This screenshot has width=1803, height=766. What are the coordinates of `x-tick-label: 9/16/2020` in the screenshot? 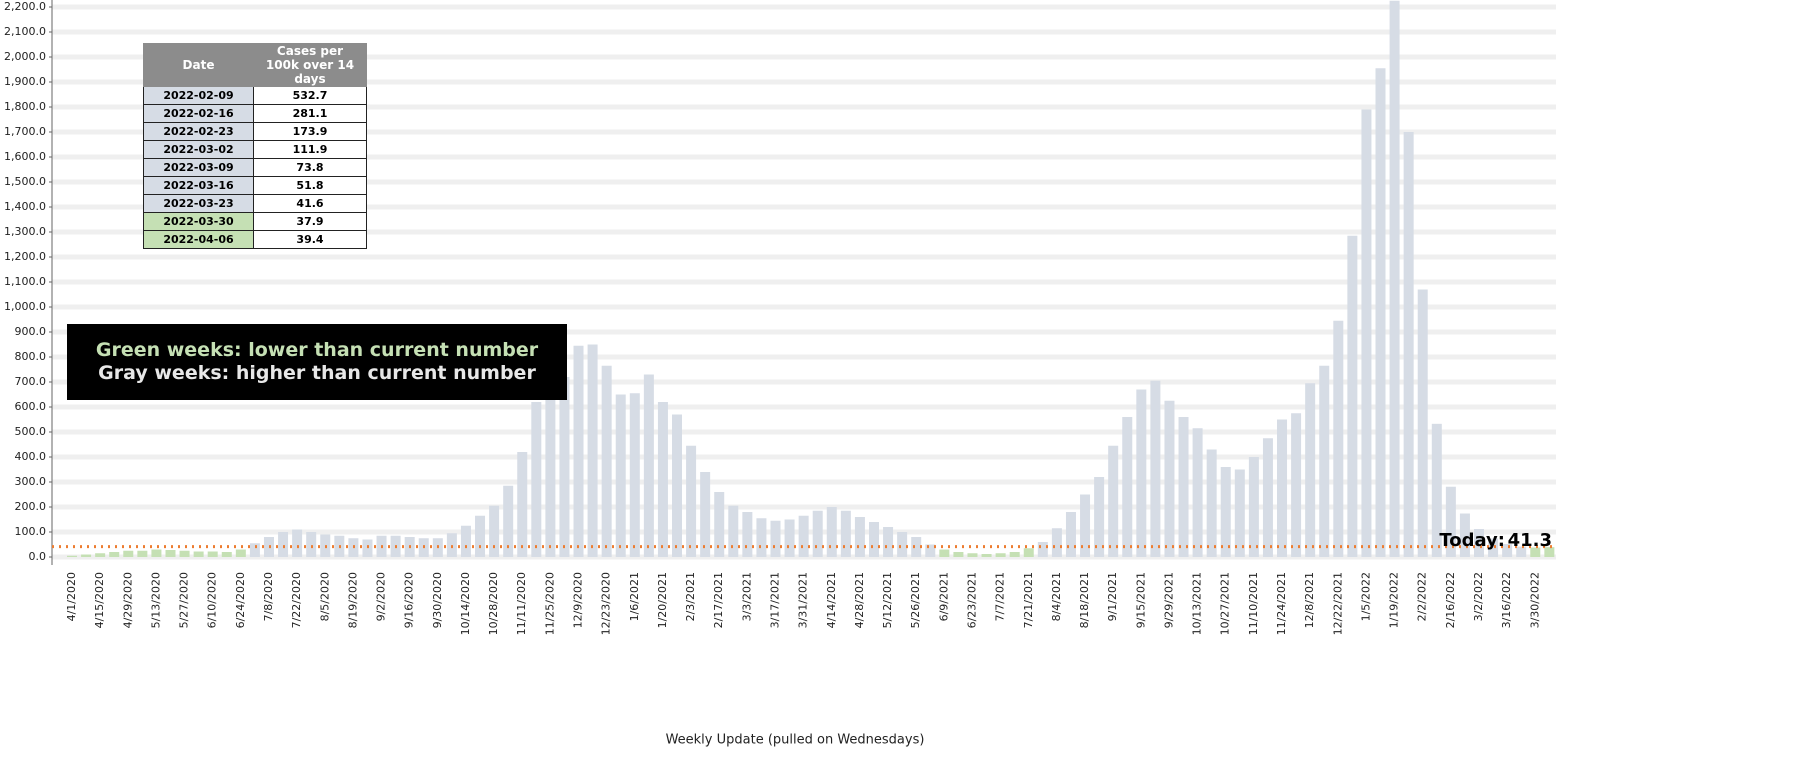 It's located at (409, 600).